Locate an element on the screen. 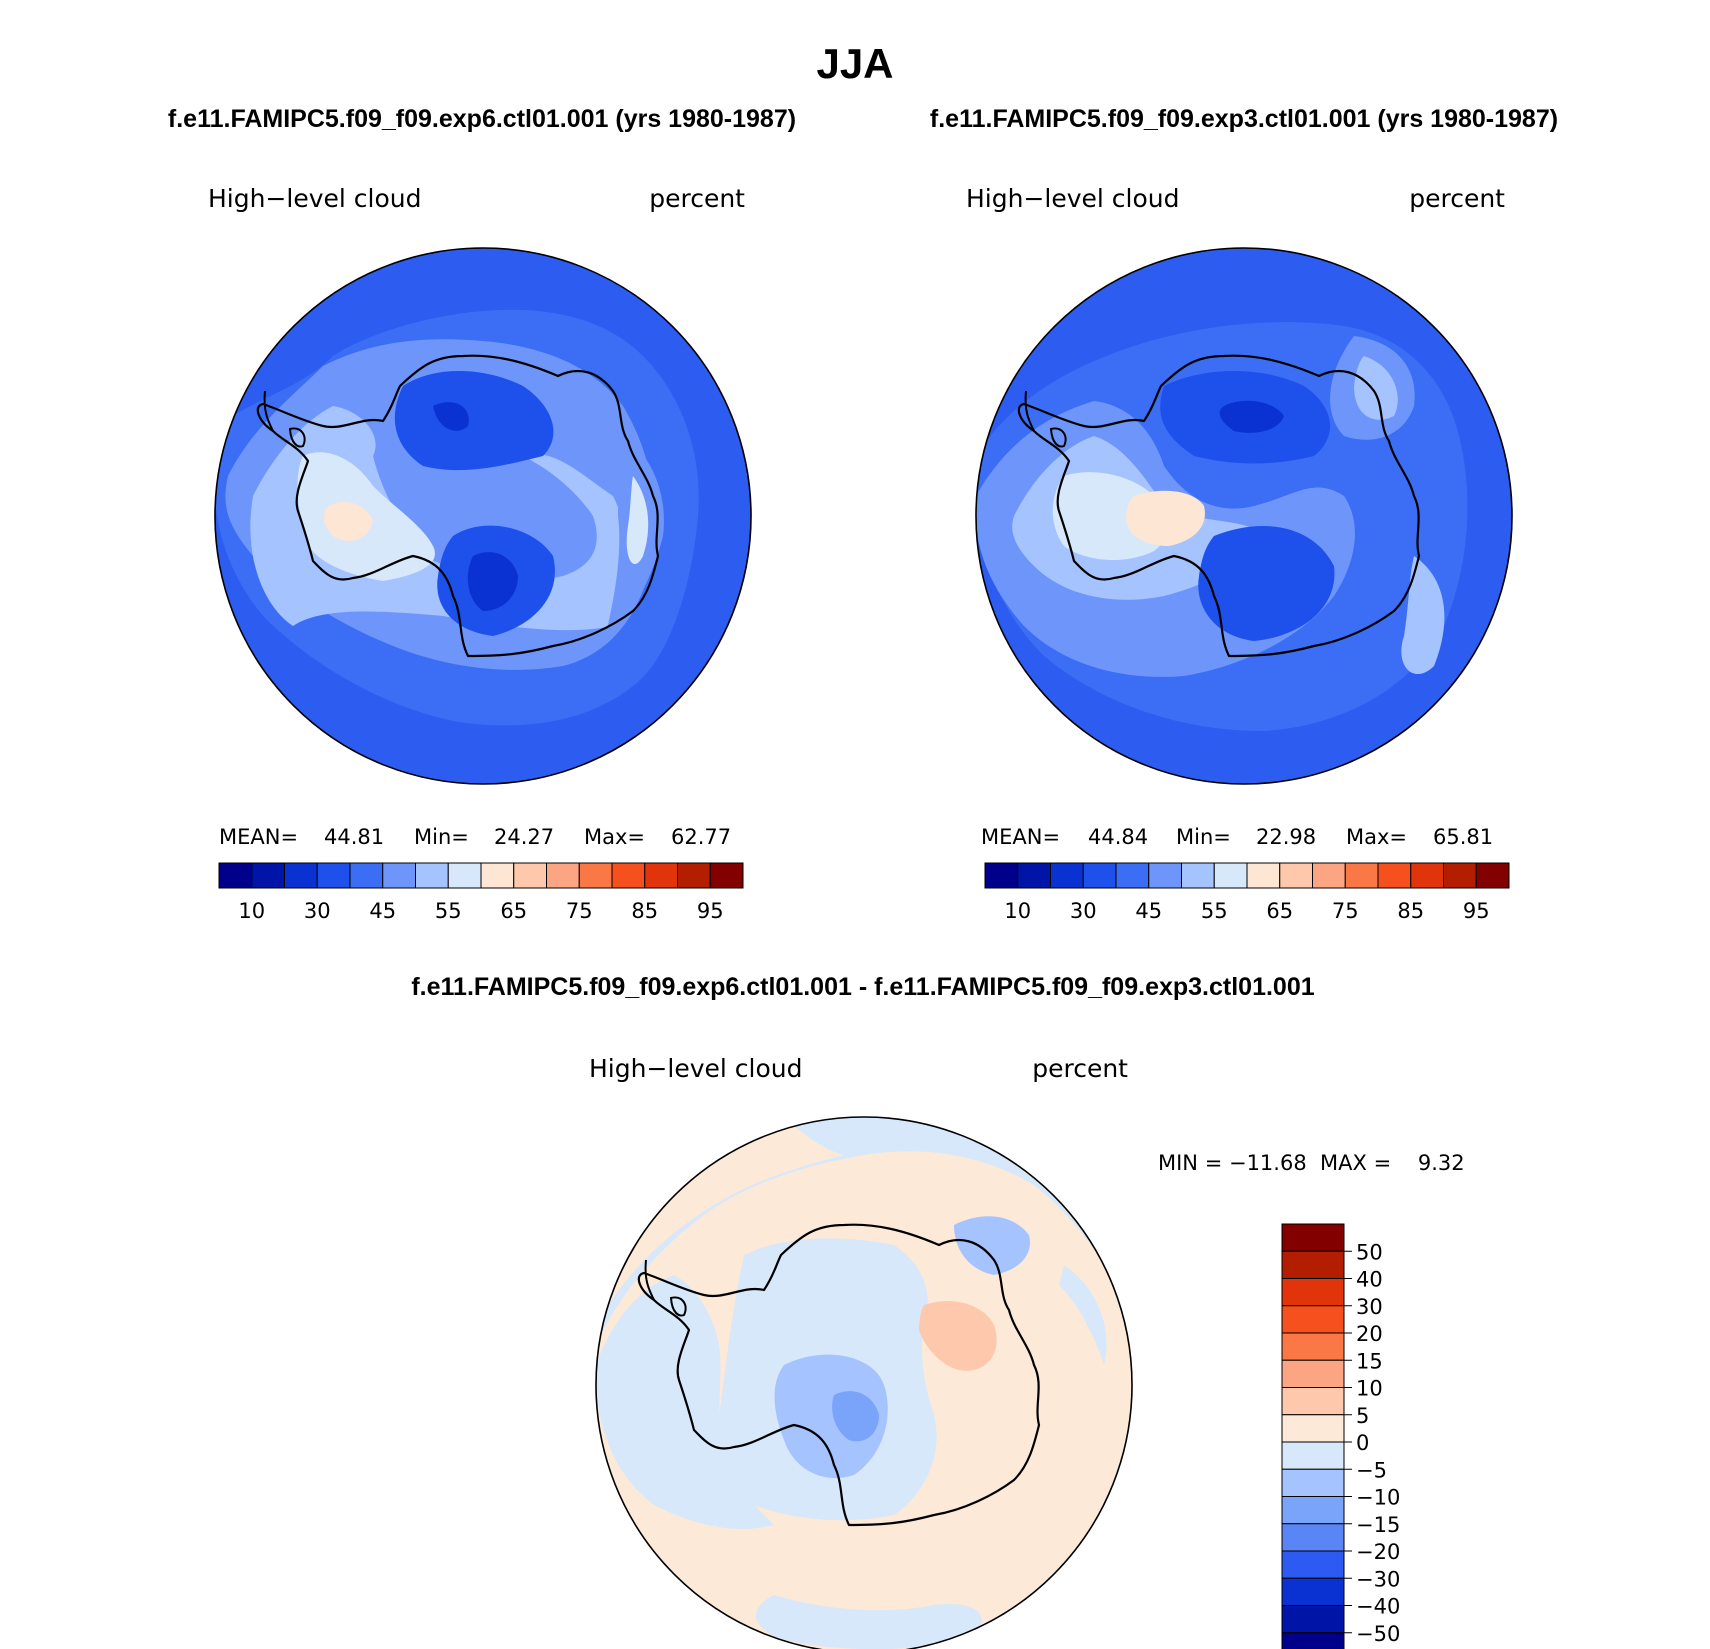  difference-colorbar-tick-label: 15 is located at coordinates (1369, 1361).